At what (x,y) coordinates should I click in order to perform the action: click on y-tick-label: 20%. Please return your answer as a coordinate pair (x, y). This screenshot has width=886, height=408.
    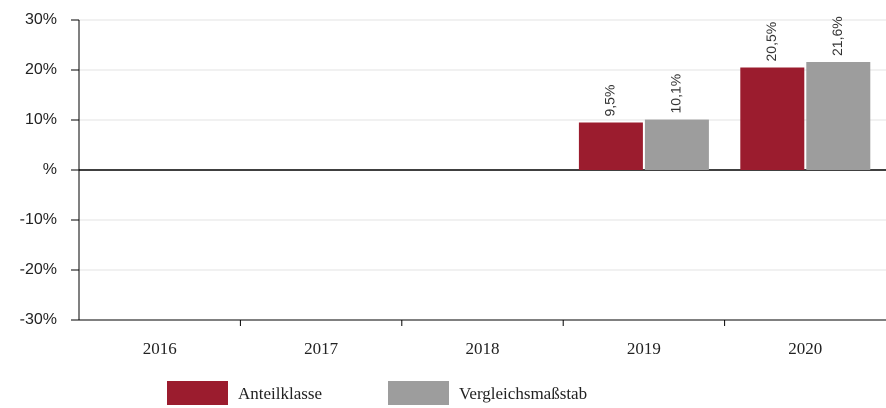
    Looking at the image, I should click on (41, 69).